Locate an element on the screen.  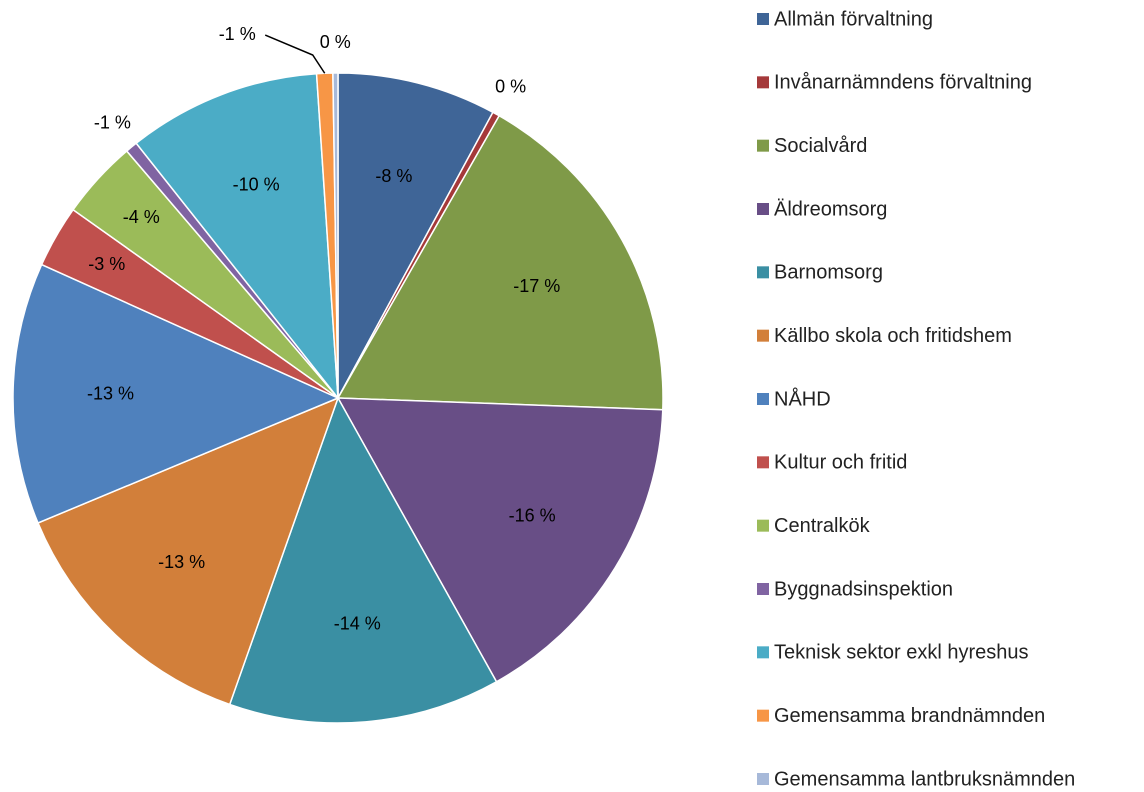
legend-text: Byggnadsinspektion is located at coordinates (863, 589).